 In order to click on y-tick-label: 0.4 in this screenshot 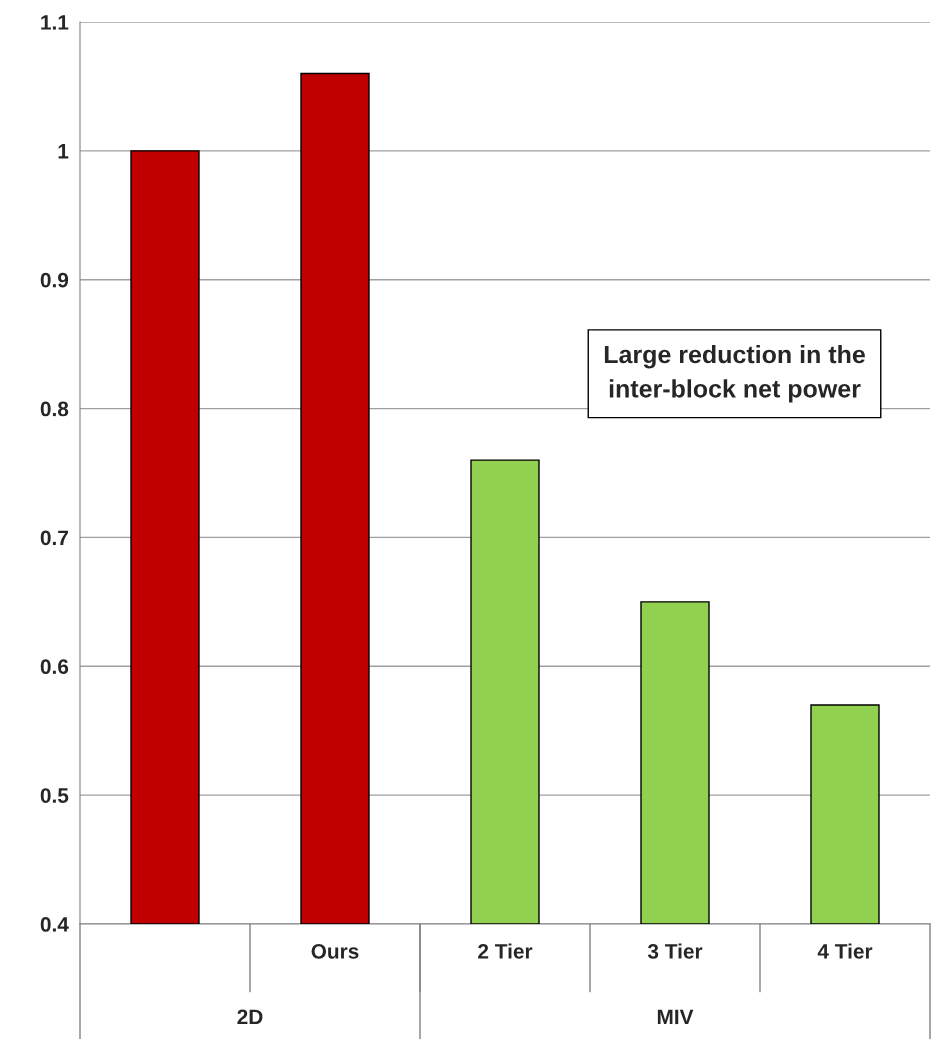, I will do `click(54, 924)`.